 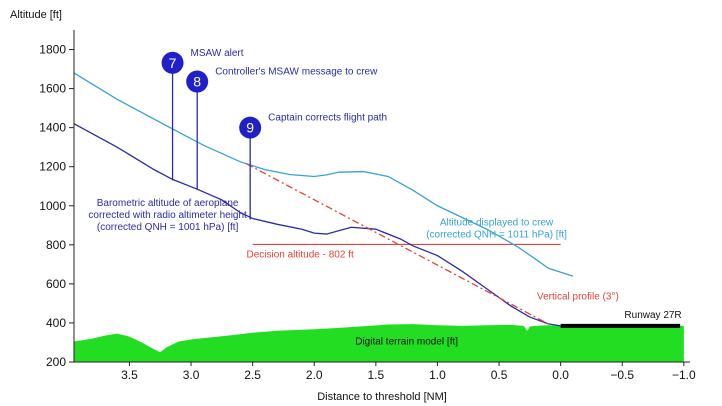 What do you see at coordinates (406, 341) in the screenshot?
I see `terrain-label: Digital terrain model [ft]` at bounding box center [406, 341].